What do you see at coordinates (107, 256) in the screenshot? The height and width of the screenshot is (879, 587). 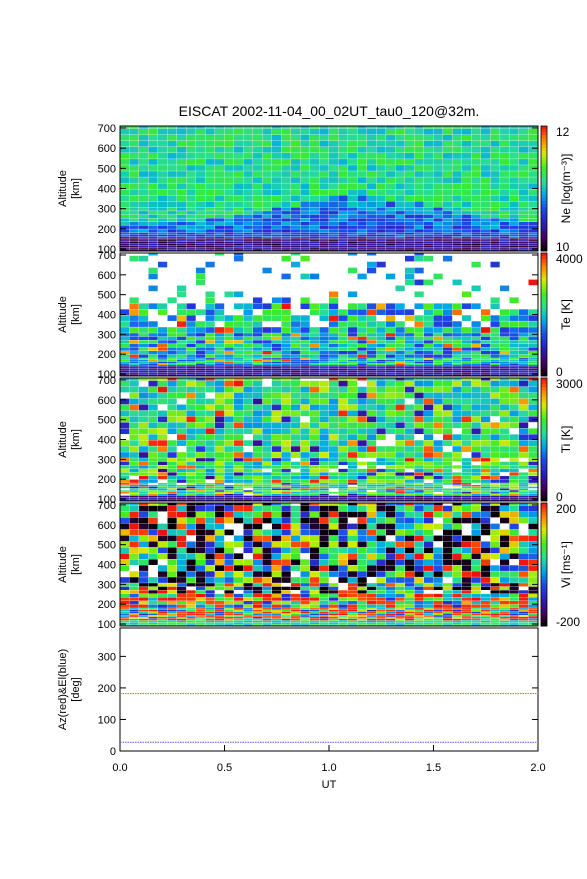 I see `y-tick-label: 700` at bounding box center [107, 256].